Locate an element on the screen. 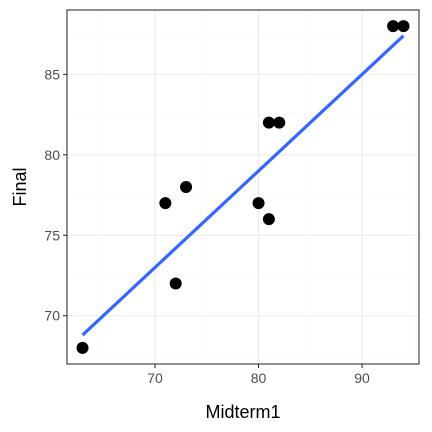  x-tick-label: 70 is located at coordinates (155, 378).